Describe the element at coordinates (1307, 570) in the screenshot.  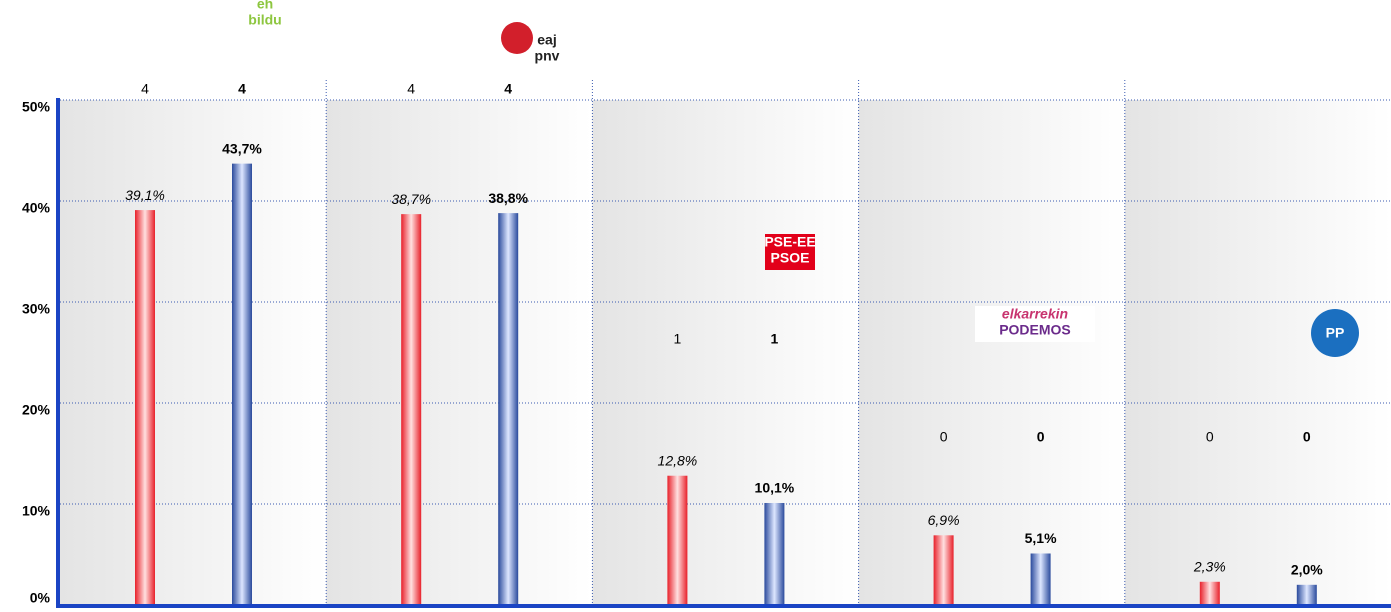
I see `value-label: 2,0%` at that location.